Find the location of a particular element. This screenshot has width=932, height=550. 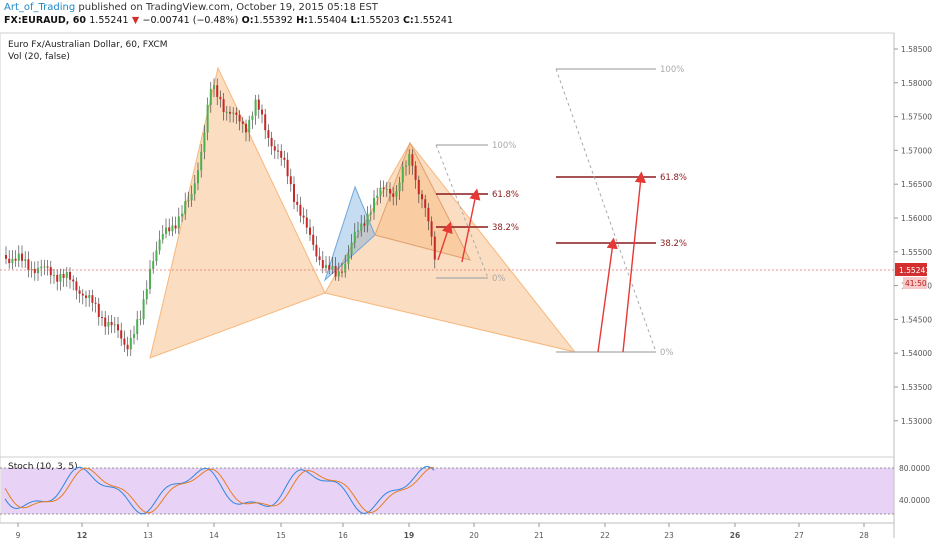

close-value: 1.55241 is located at coordinates (433, 20).